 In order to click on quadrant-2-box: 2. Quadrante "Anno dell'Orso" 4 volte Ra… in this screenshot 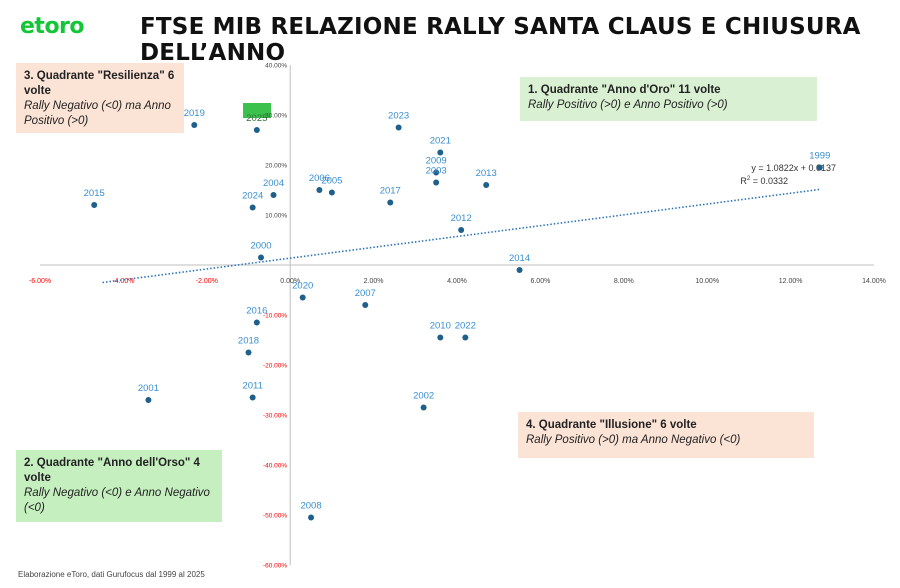, I will do `click(119, 486)`.